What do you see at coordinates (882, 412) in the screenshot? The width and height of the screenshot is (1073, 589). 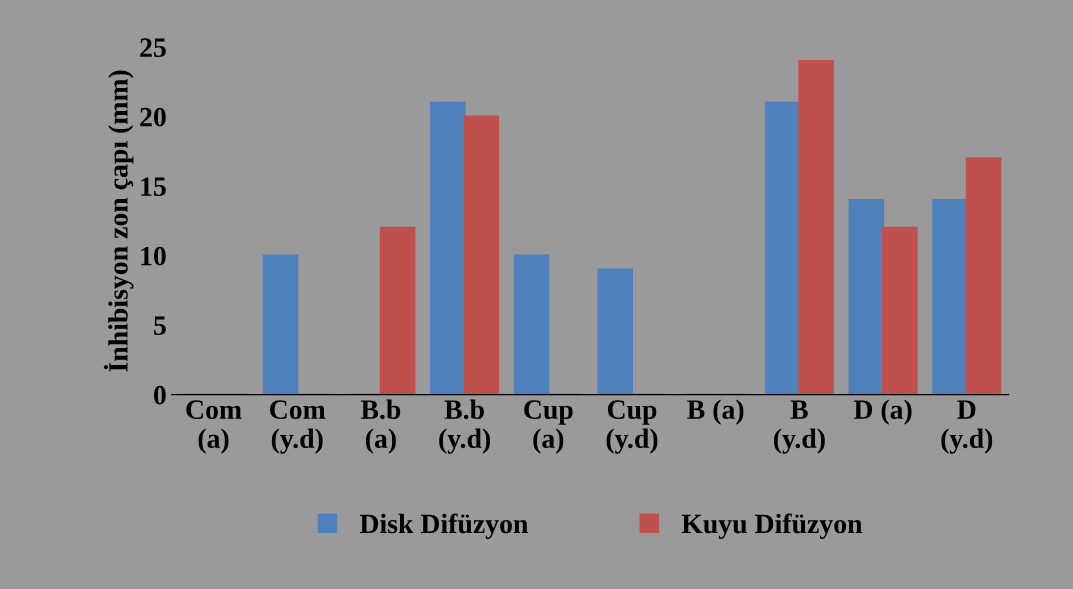 I see `x-tick-label: D (a)` at bounding box center [882, 412].